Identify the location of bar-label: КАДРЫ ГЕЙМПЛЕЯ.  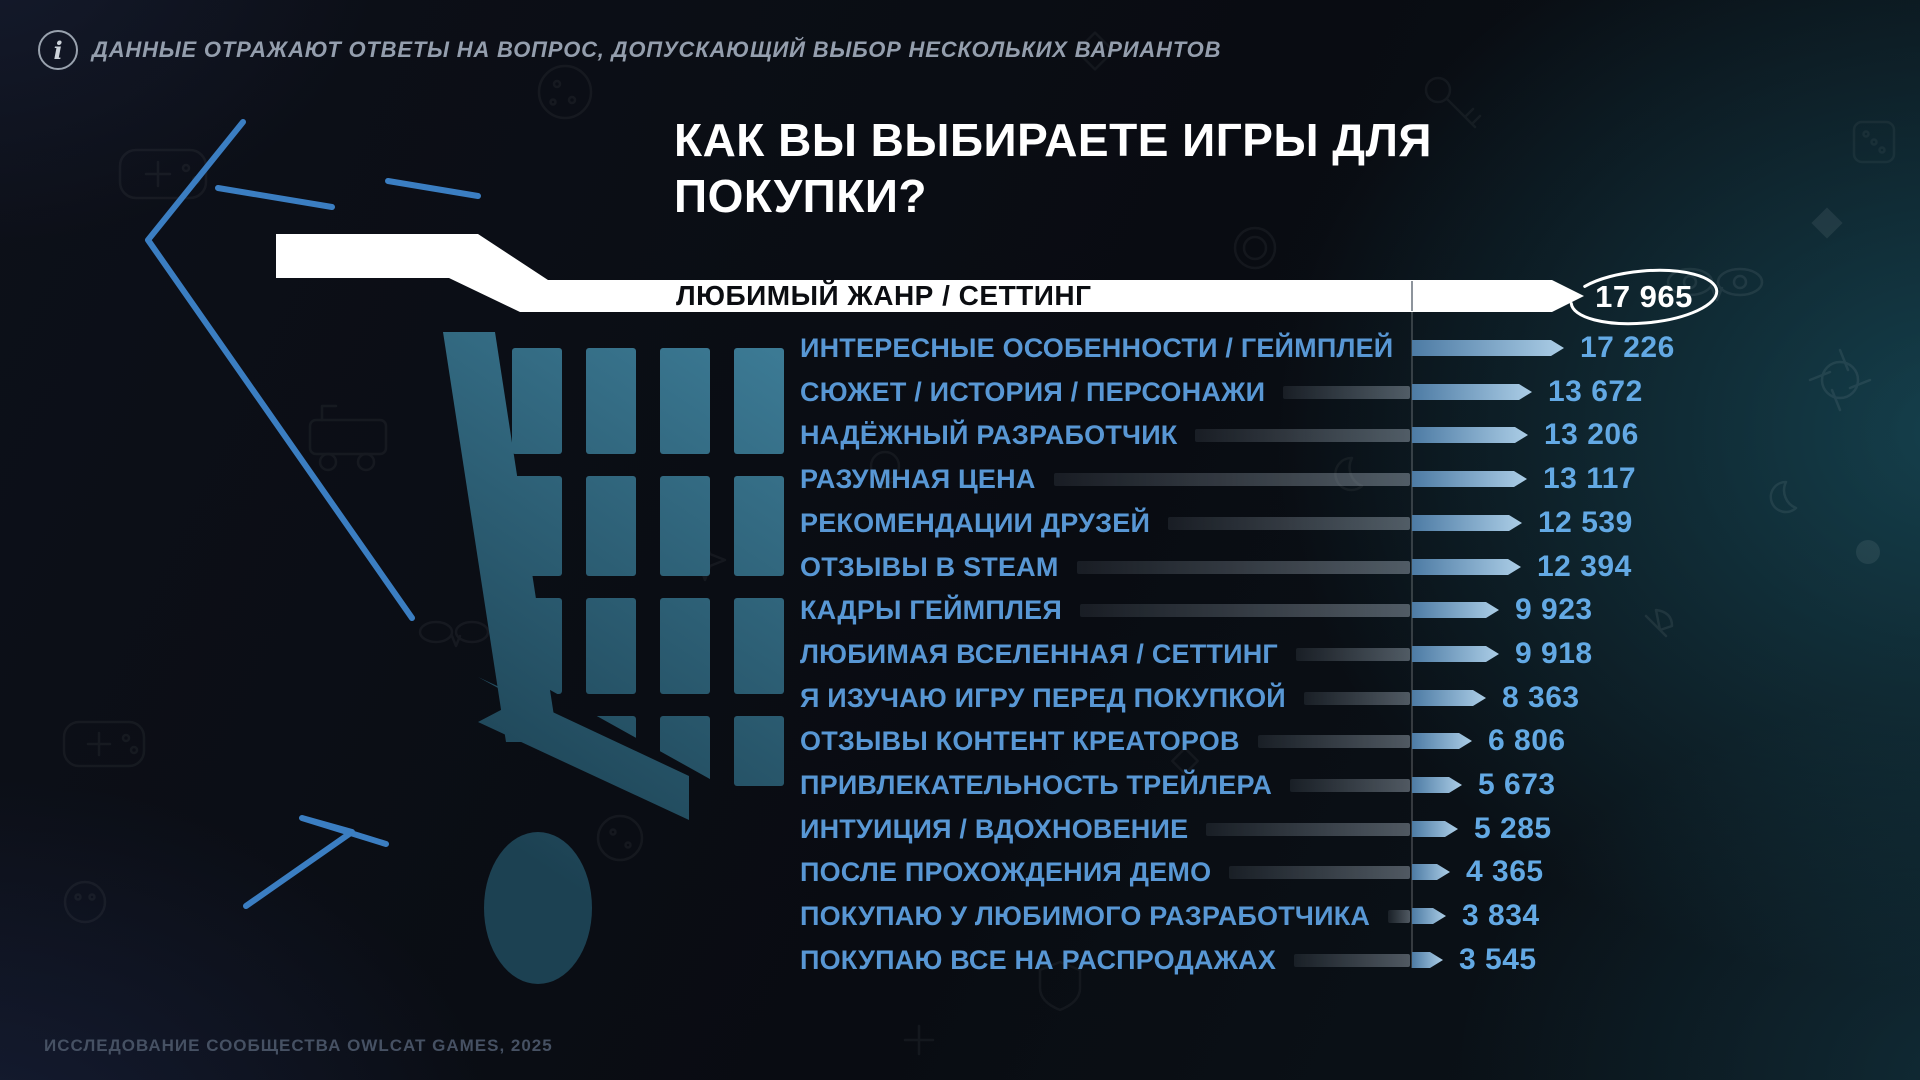
(931, 609).